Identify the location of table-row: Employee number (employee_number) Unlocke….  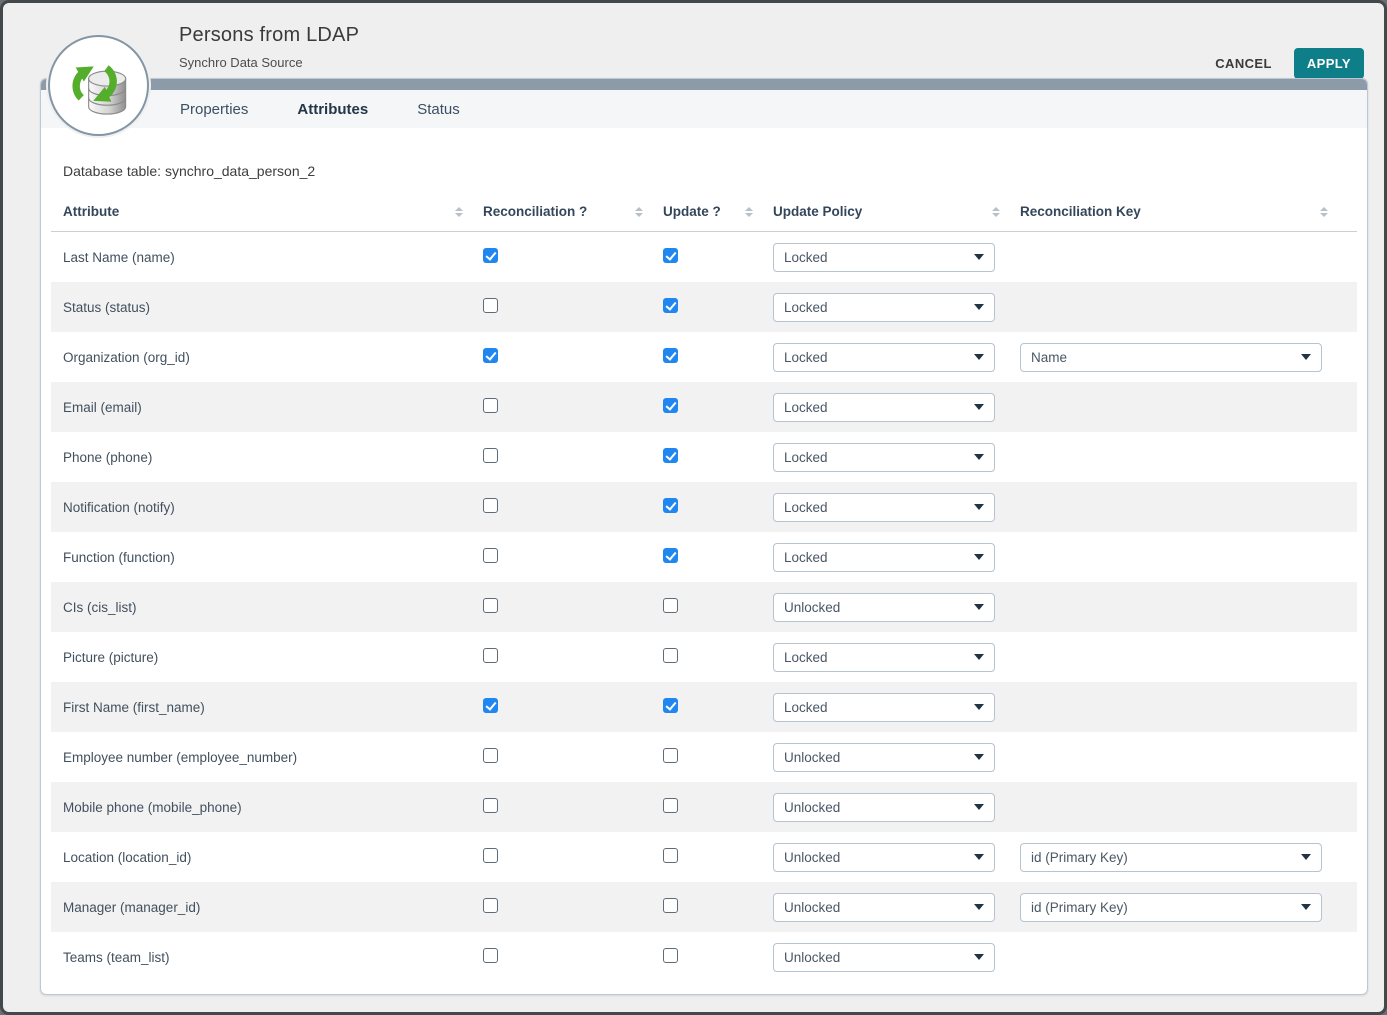
(704, 757).